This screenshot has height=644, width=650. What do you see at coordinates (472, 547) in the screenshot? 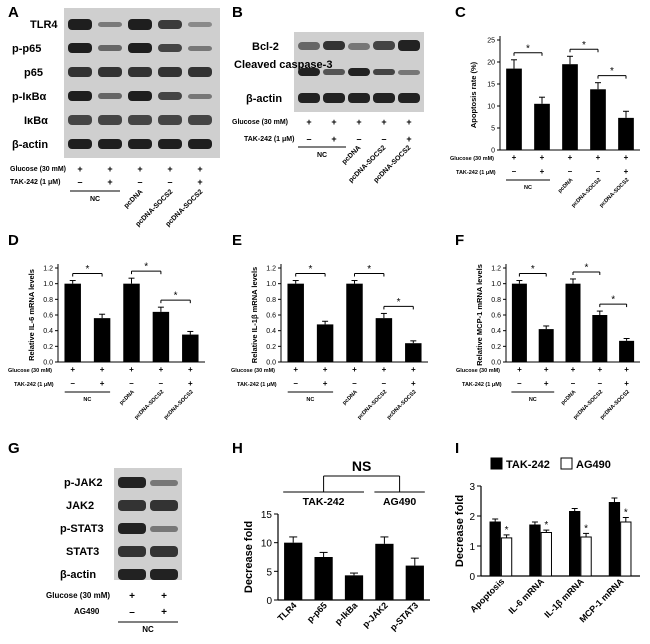
I see `y-tick-label: 1` at bounding box center [472, 547].